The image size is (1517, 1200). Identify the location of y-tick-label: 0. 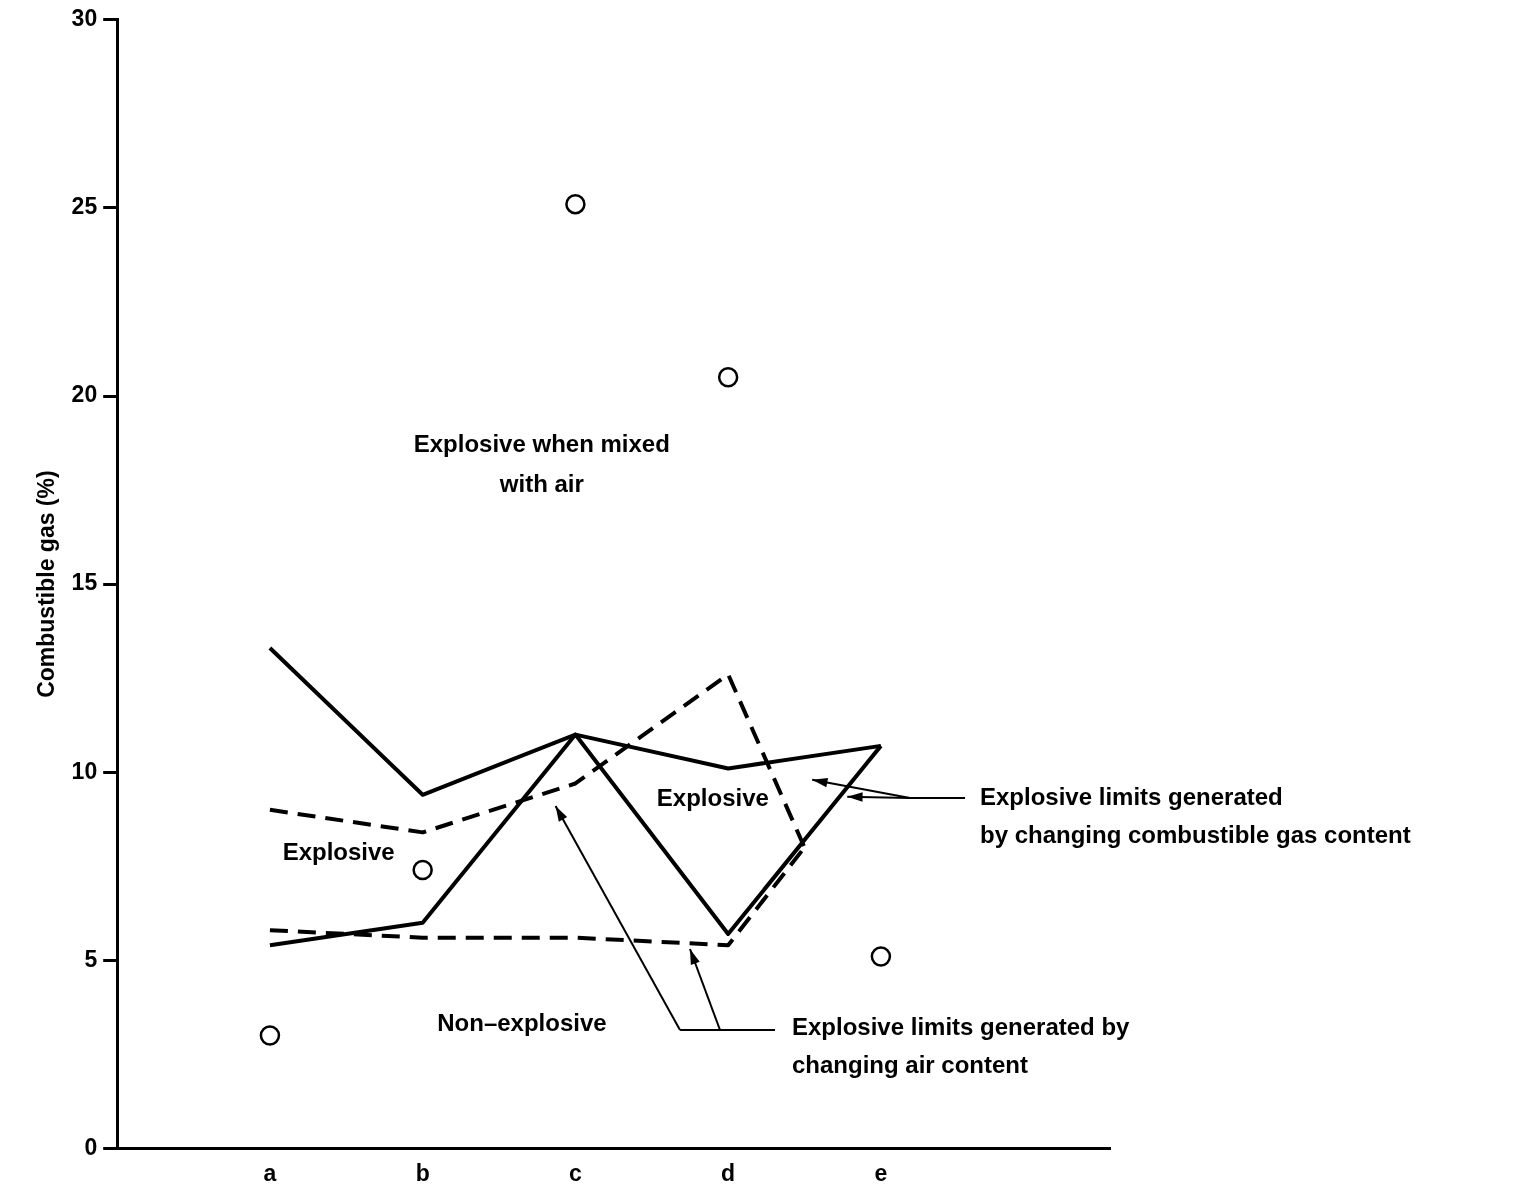
(91, 1146).